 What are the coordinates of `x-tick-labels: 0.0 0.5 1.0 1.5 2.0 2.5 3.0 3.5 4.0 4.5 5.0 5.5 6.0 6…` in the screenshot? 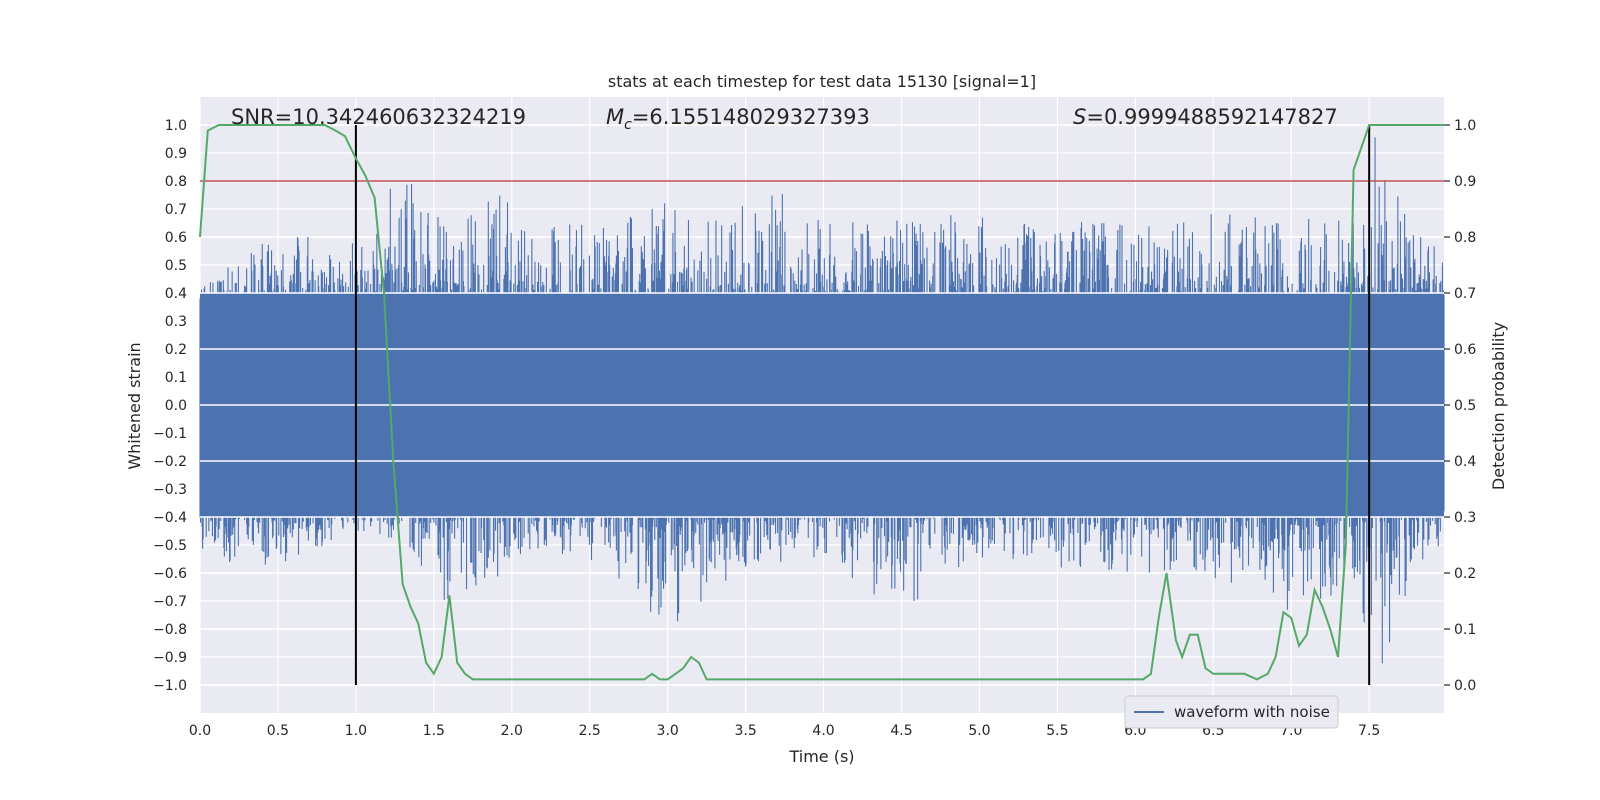 It's located at (784, 731).